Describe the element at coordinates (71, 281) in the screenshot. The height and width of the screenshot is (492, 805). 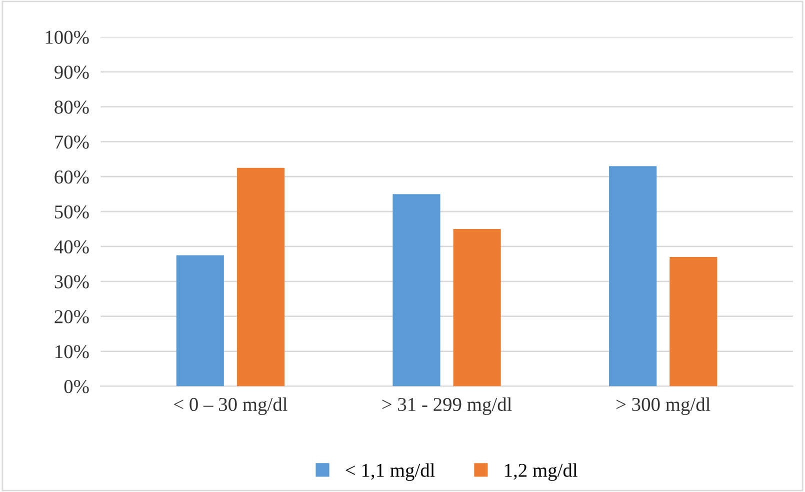
I see `y-tick-label: 30%` at that location.